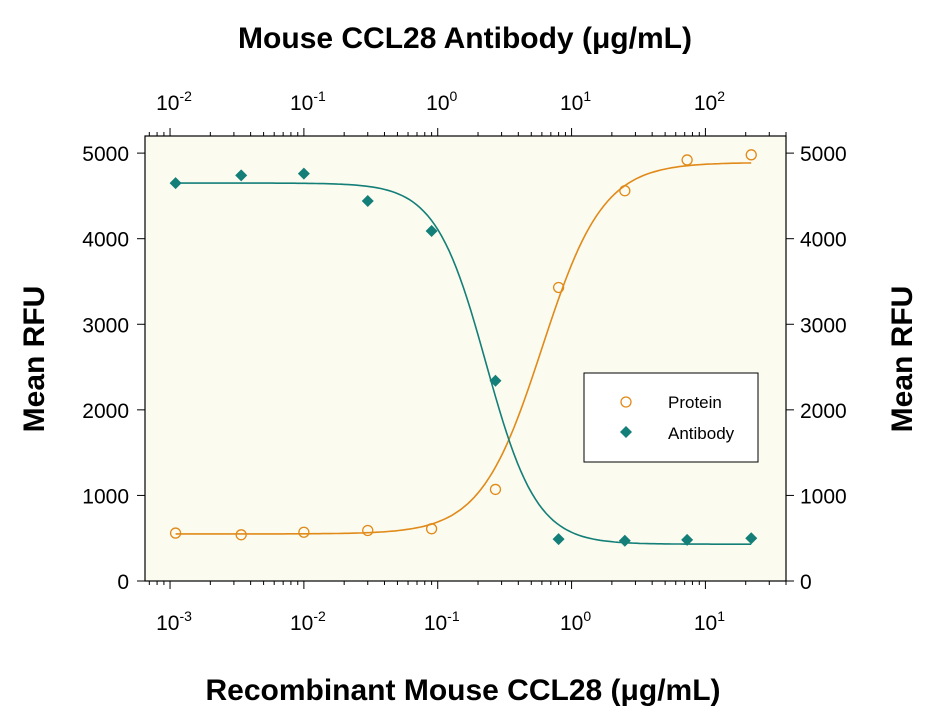 This screenshot has height=717, width=929. Describe the element at coordinates (695, 402) in the screenshot. I see `legend-protein-label: Protein` at that location.